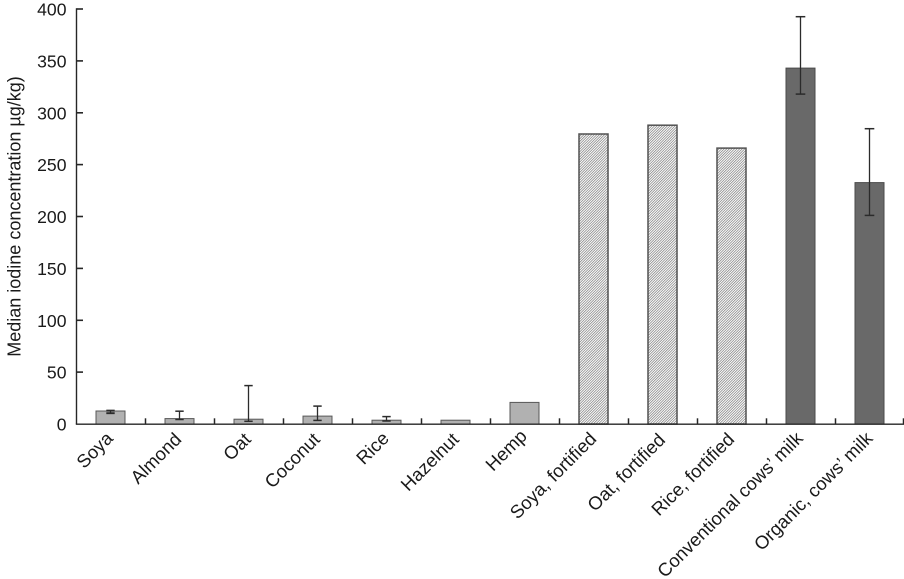 The width and height of the screenshot is (904, 579). I want to click on svg-text: Almond, so click(155, 457).